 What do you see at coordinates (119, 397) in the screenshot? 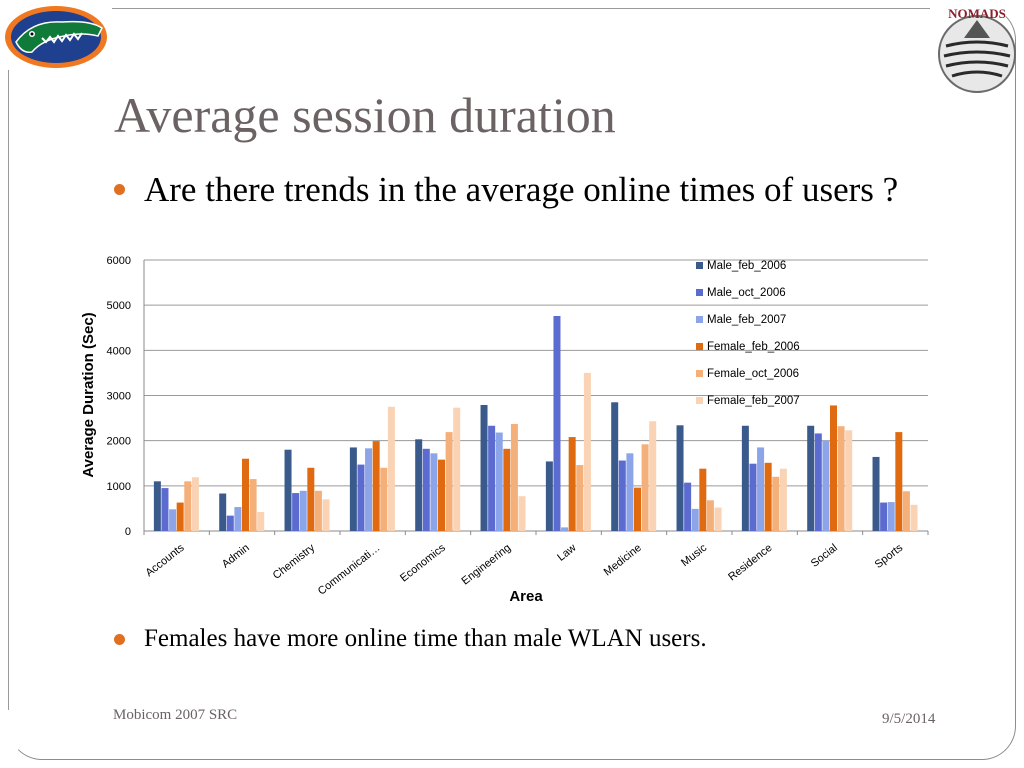
I see `y-tick-label: 3000` at bounding box center [119, 397].